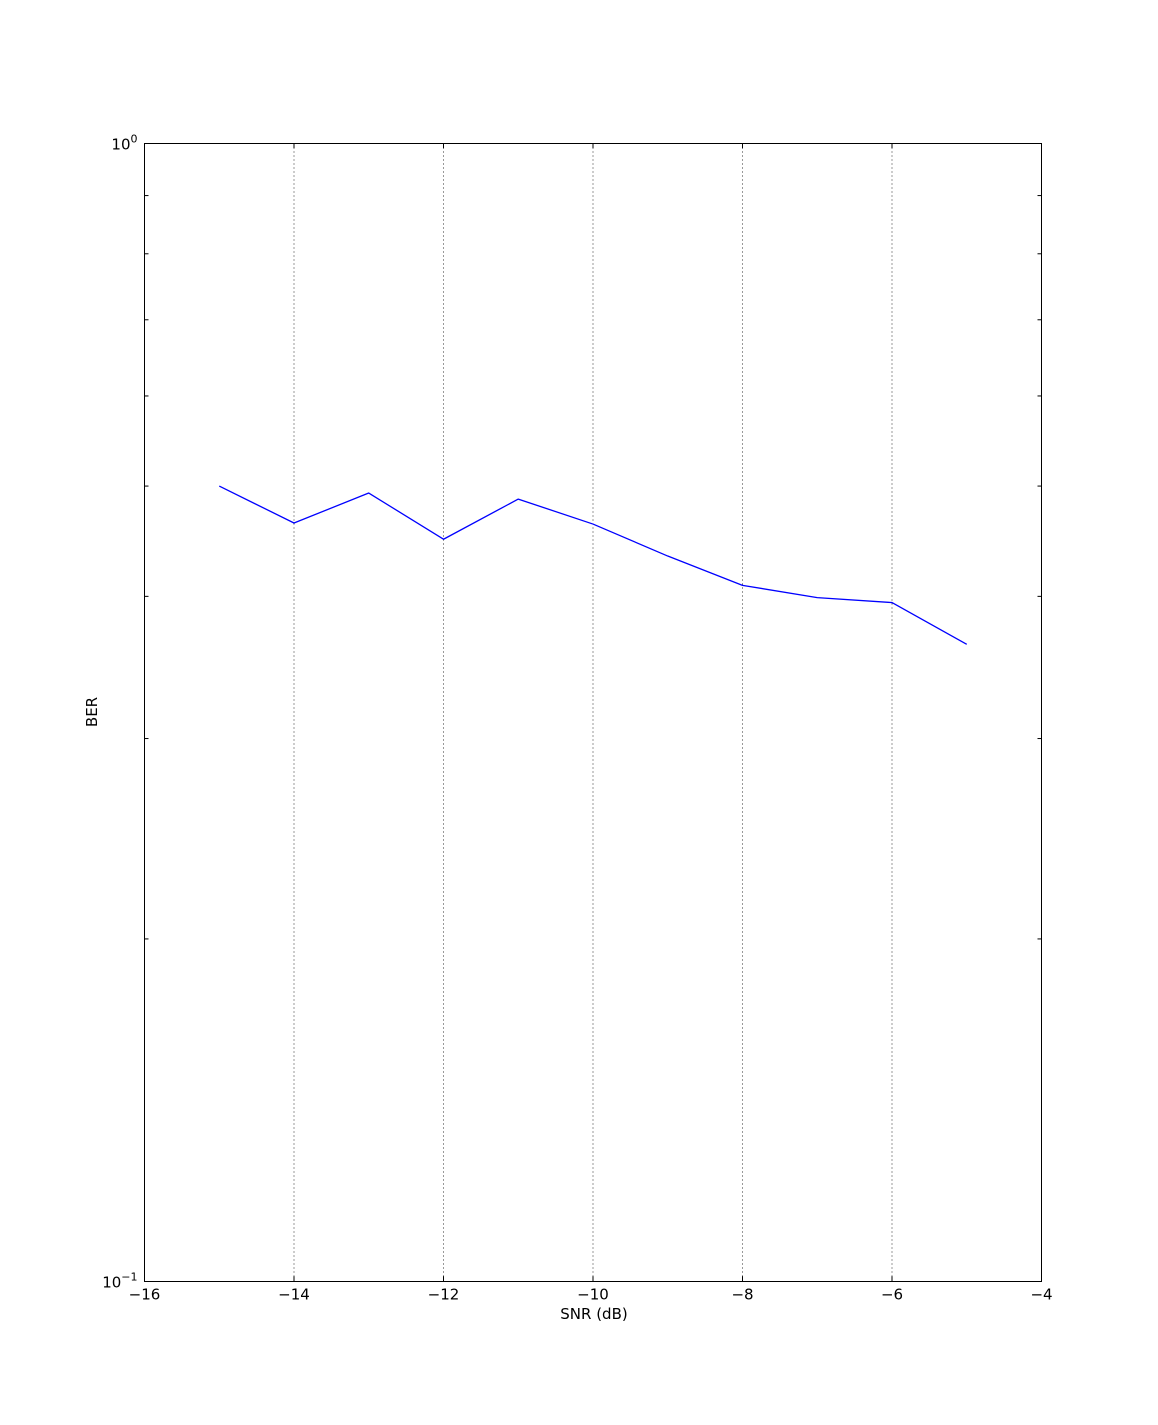 The width and height of the screenshot is (1158, 1425). Describe the element at coordinates (294, 1295) in the screenshot. I see `x-tick-label: −14` at that location.